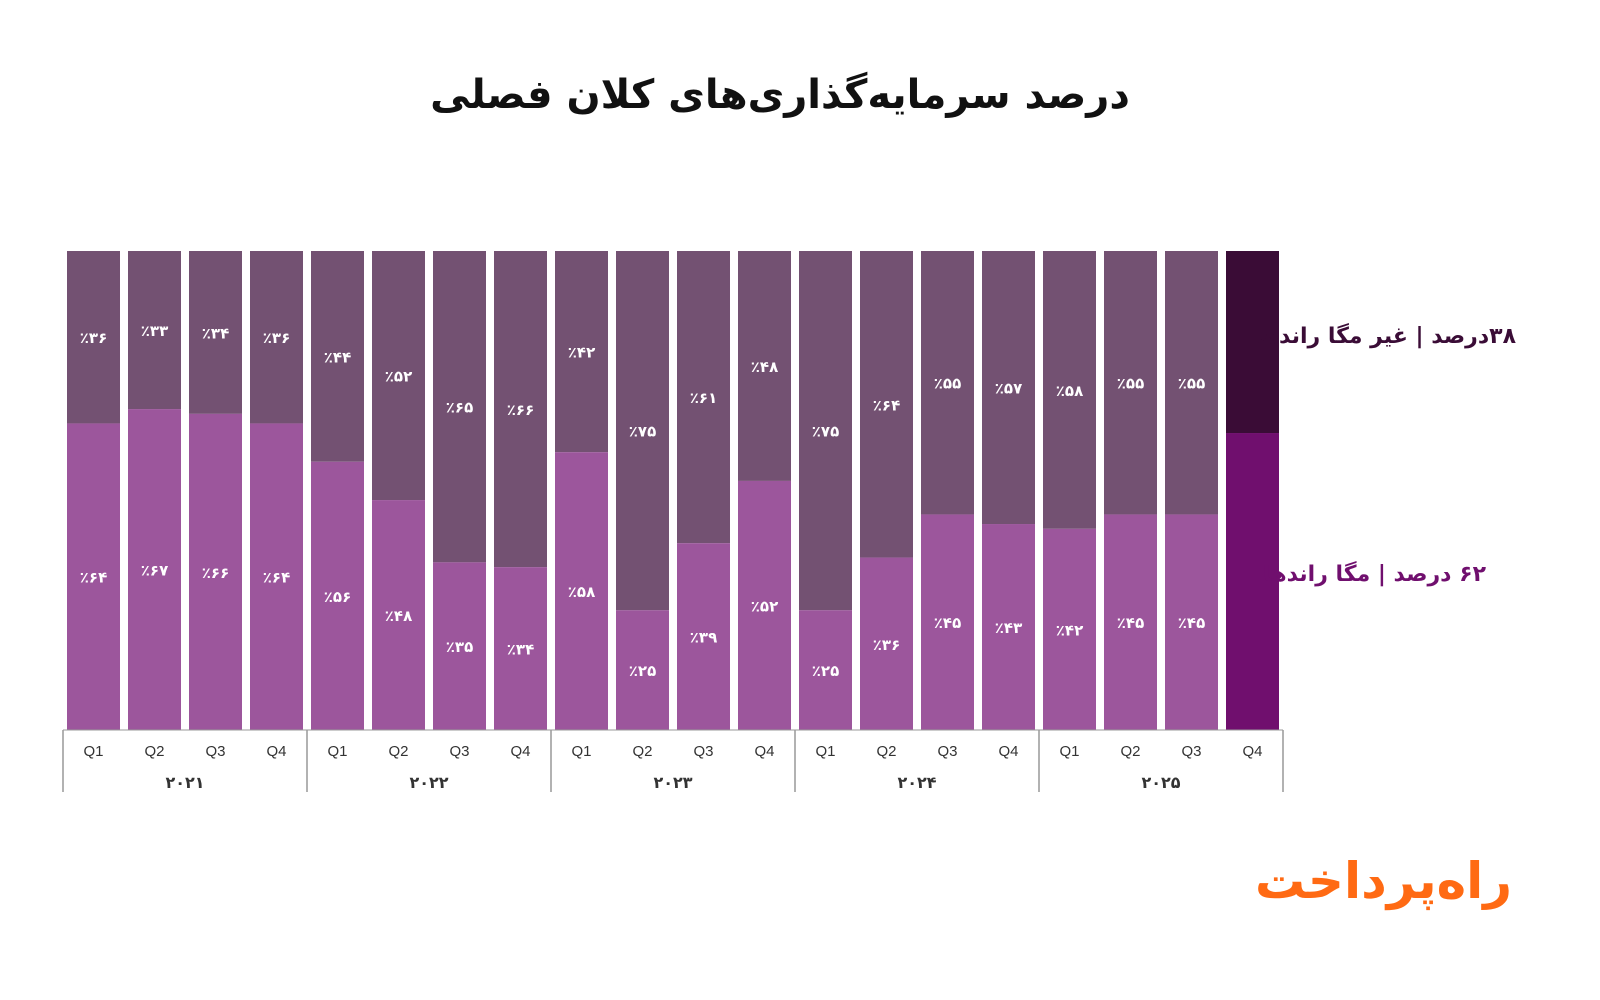 Image resolution: width=1600 pixels, height=1000 pixels. I want to click on data-label-mega: ٪۶۷, so click(154, 571).